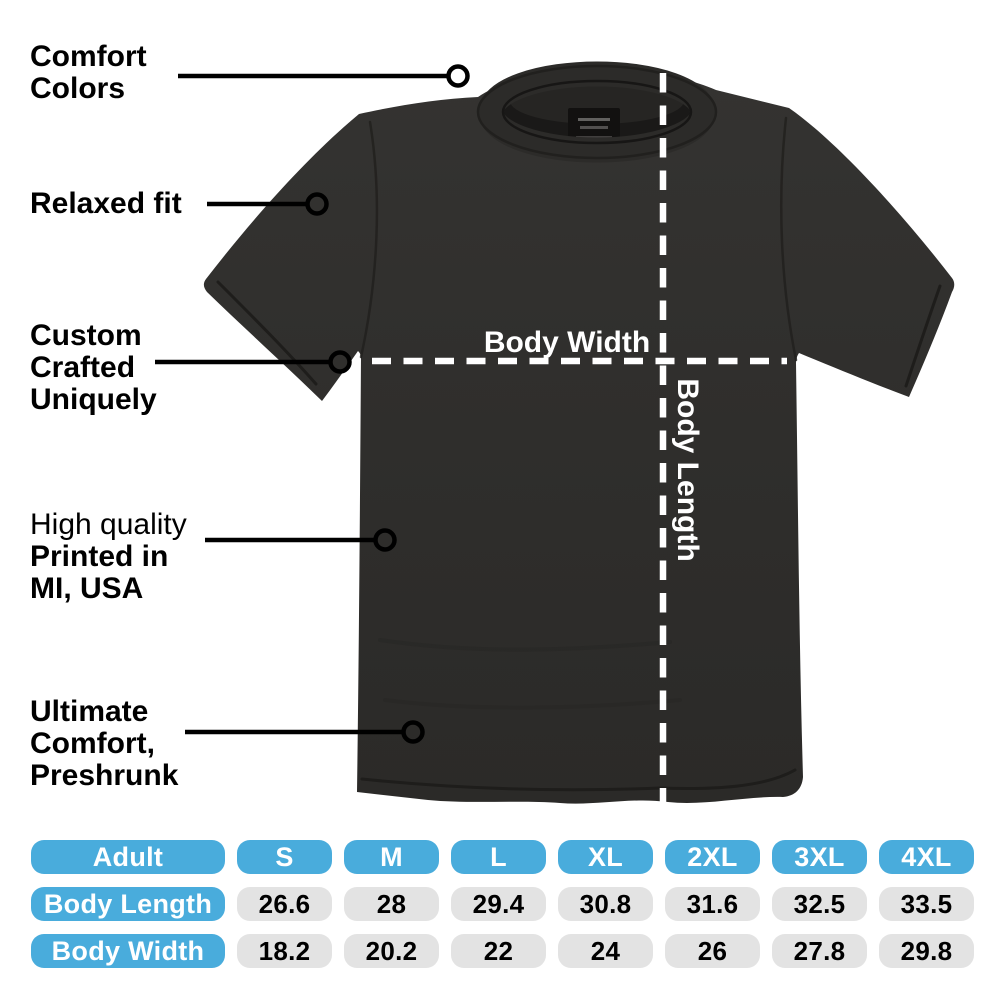 This screenshot has width=1000, height=1000. Describe the element at coordinates (458, 76) in the screenshot. I see `callout-dot-comfort-colors` at that location.